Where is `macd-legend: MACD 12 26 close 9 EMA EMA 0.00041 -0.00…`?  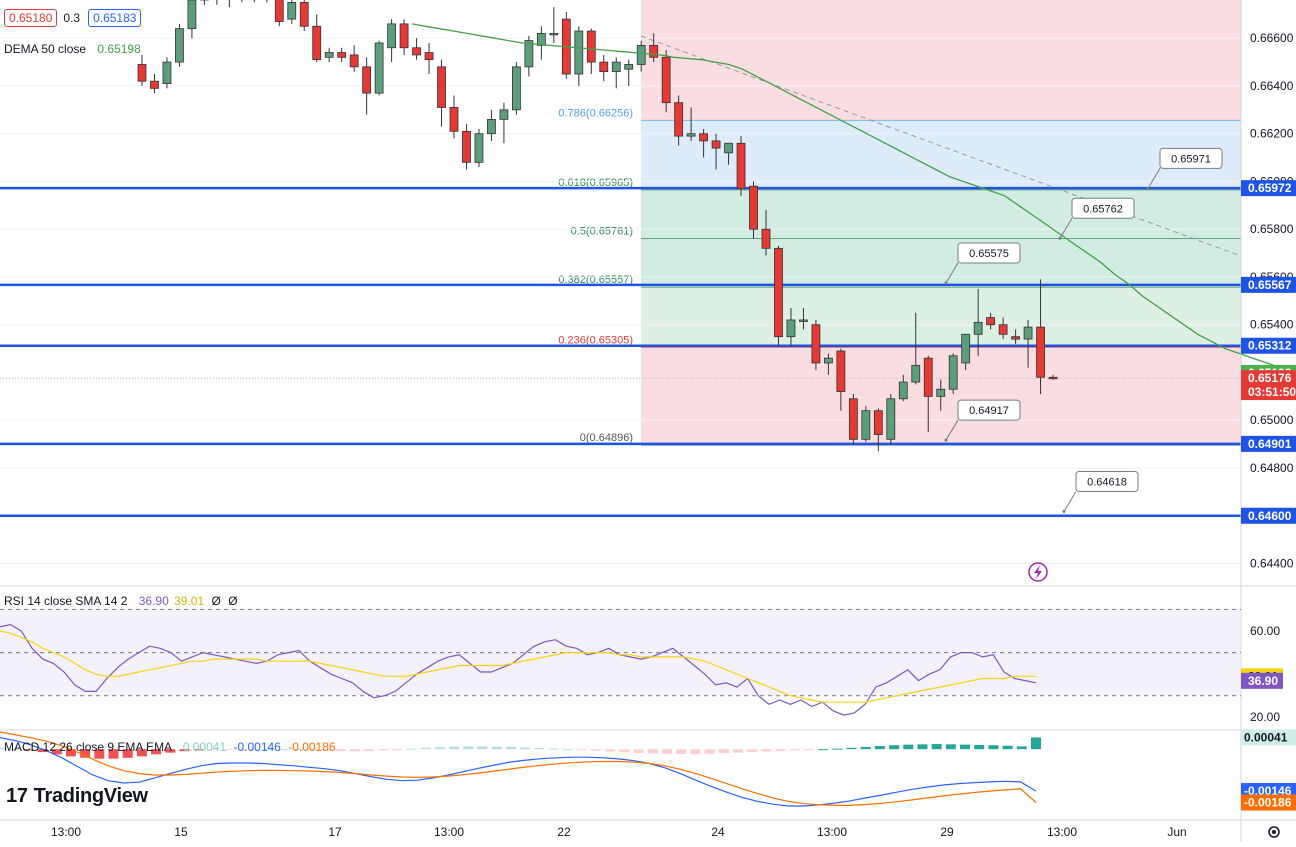
macd-legend: MACD 12 26 close 9 EMA EMA 0.00041 -0.00… is located at coordinates (170, 747).